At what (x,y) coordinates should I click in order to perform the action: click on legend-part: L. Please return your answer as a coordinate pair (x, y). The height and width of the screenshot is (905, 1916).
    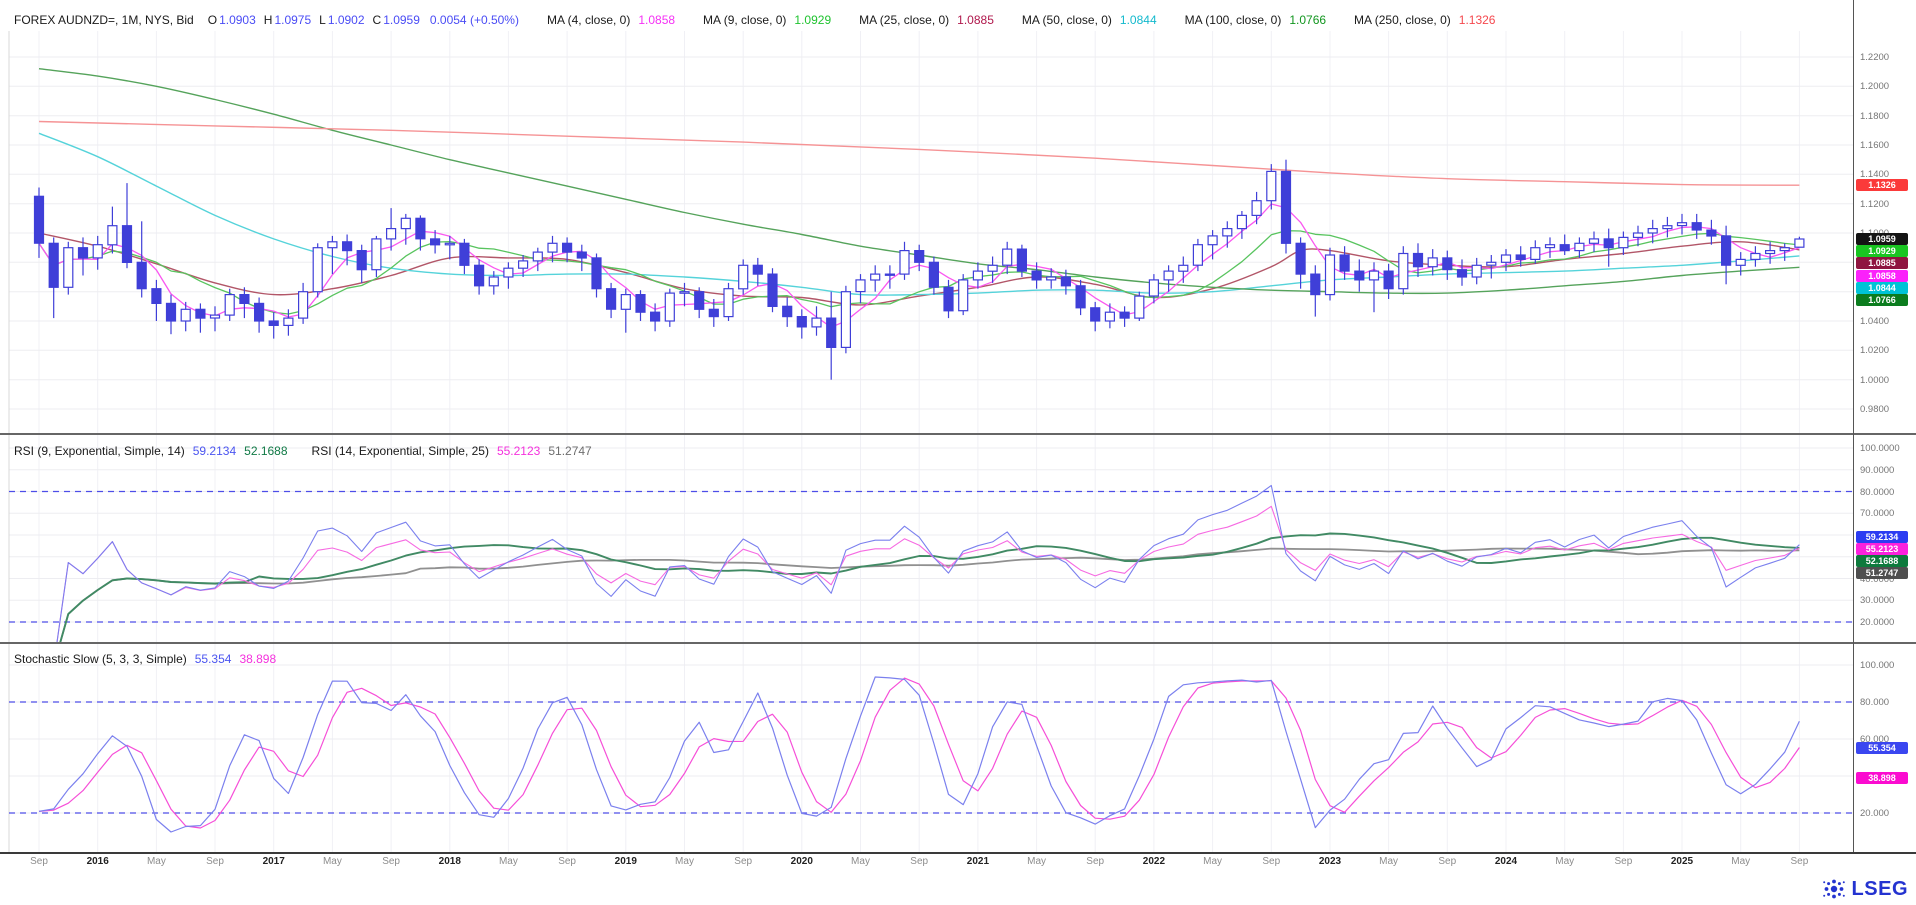
    Looking at the image, I should click on (322, 20).